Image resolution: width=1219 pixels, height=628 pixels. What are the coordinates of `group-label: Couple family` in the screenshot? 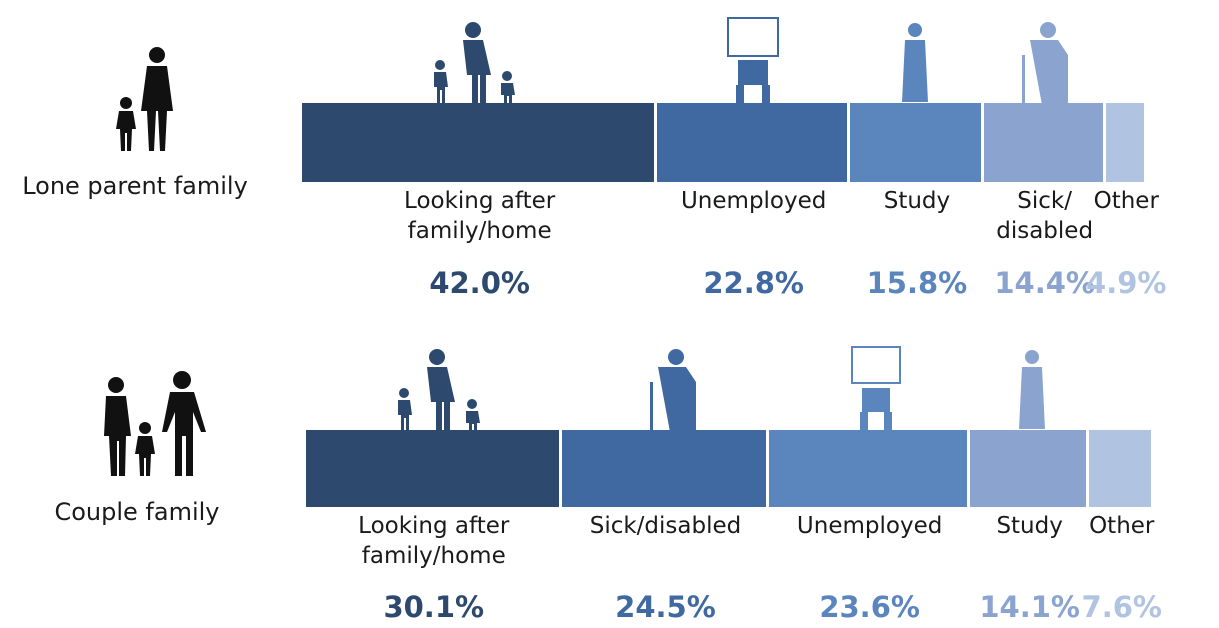 It's located at (137, 512).